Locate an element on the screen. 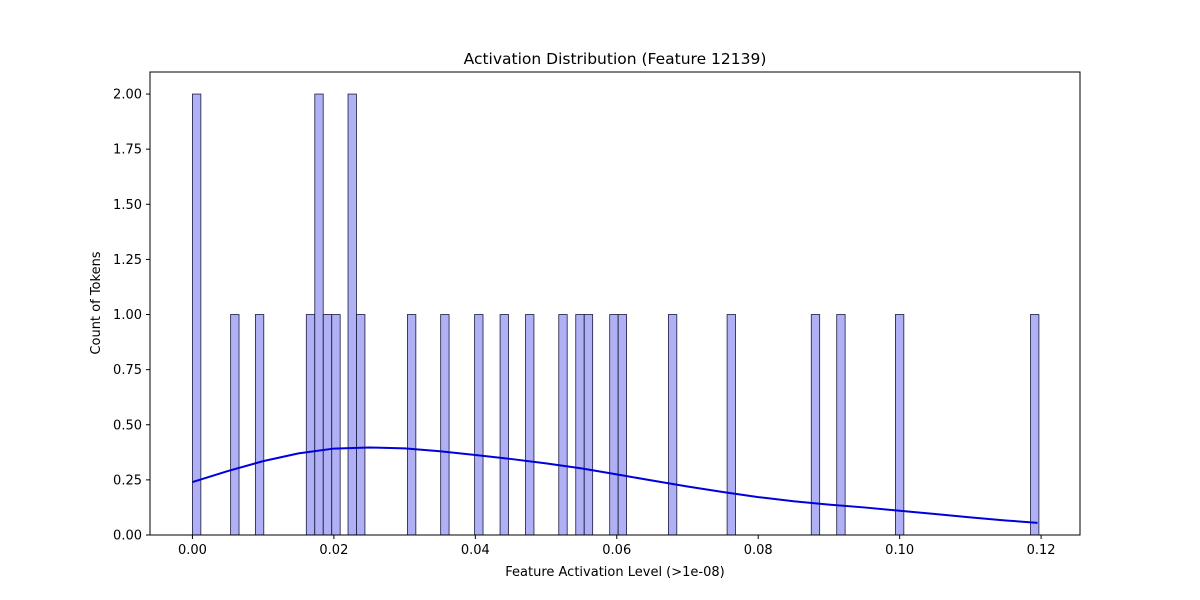  x-tick-label: 0.08 is located at coordinates (758, 550).